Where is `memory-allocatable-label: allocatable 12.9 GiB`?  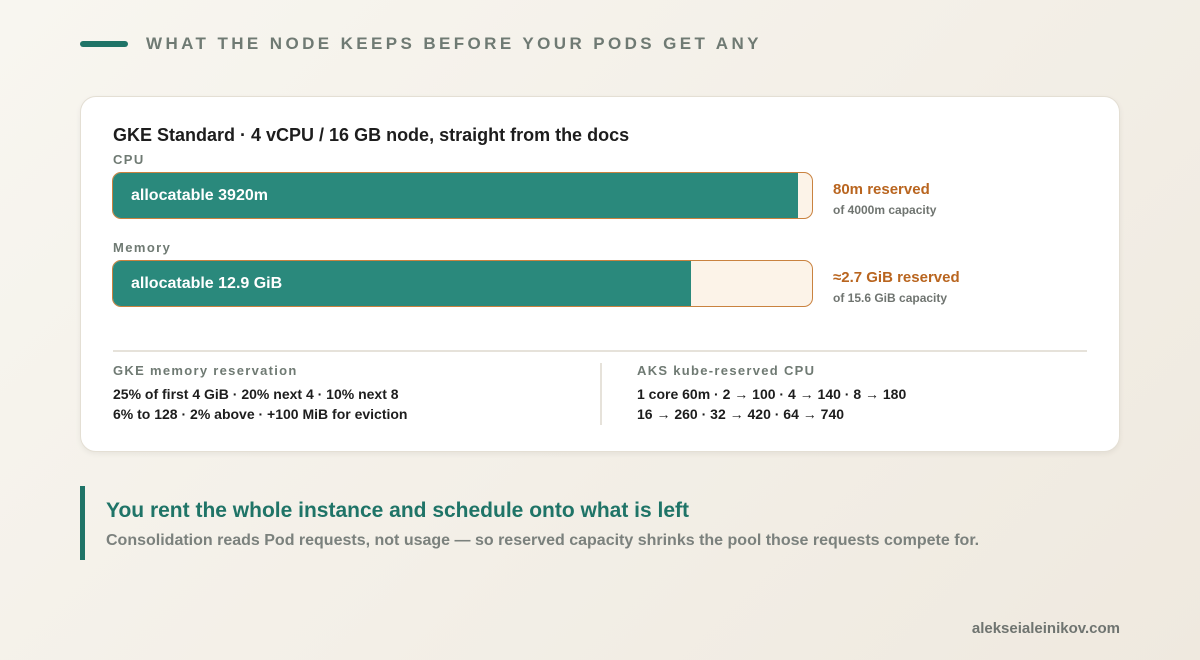
memory-allocatable-label: allocatable 12.9 GiB is located at coordinates (207, 283).